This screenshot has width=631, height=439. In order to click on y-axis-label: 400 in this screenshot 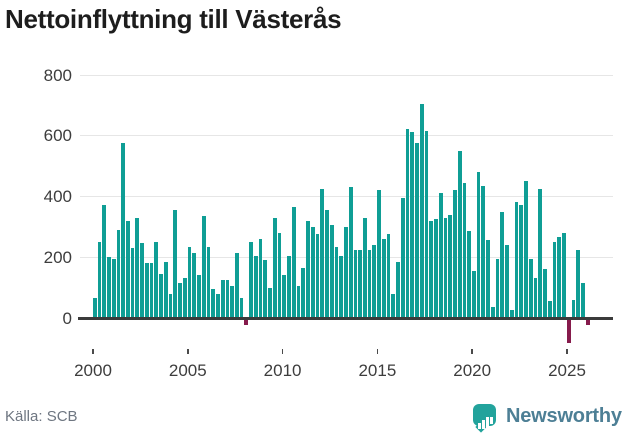, I will do `click(57, 197)`.